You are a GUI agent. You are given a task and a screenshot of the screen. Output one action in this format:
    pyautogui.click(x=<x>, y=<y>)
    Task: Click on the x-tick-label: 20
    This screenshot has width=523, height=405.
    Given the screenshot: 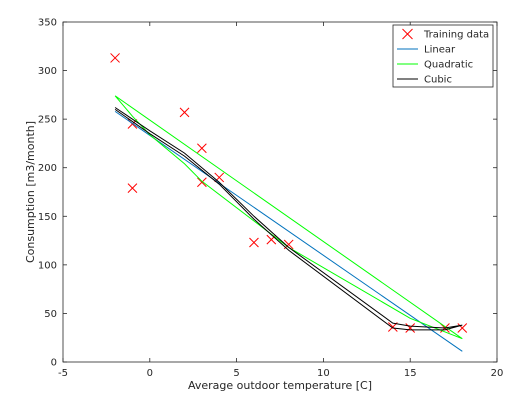 What is the action you would take?
    pyautogui.click(x=497, y=373)
    